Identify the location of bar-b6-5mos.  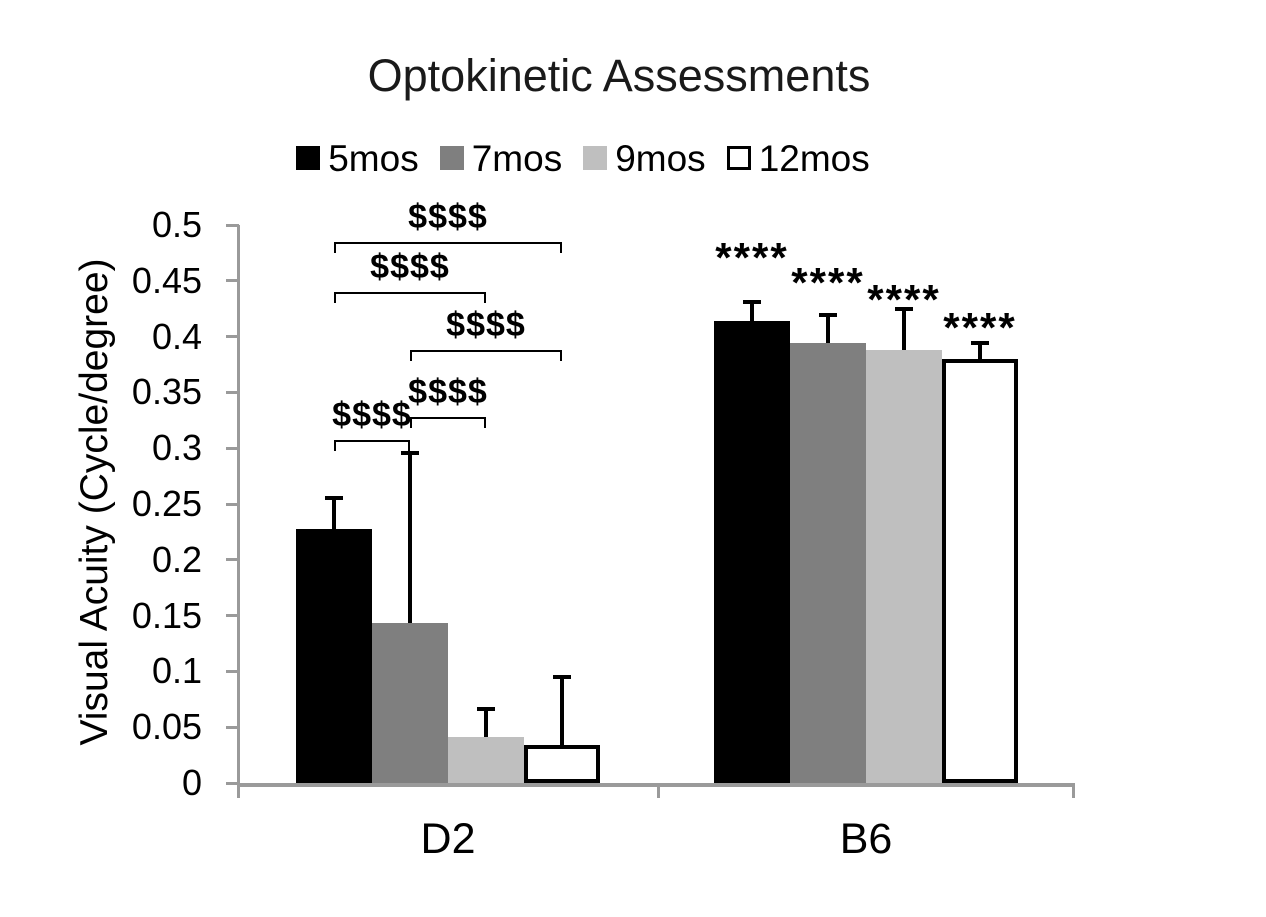
(752, 551).